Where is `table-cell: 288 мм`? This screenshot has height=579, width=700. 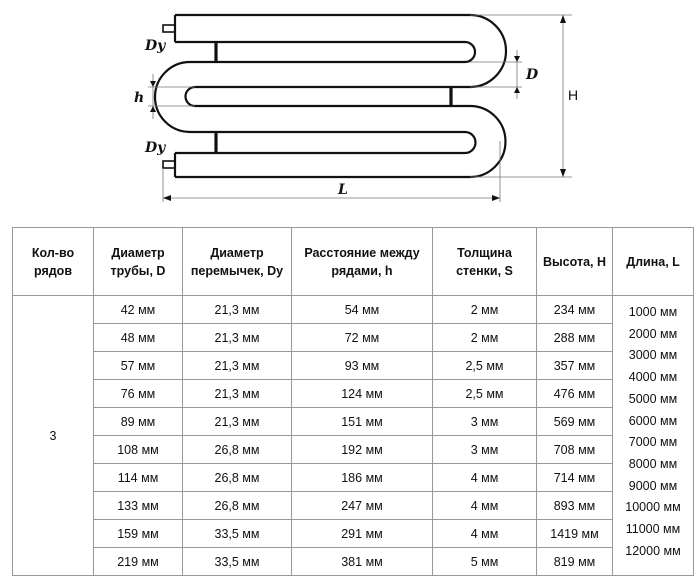
table-cell: 288 мм is located at coordinates (574, 337).